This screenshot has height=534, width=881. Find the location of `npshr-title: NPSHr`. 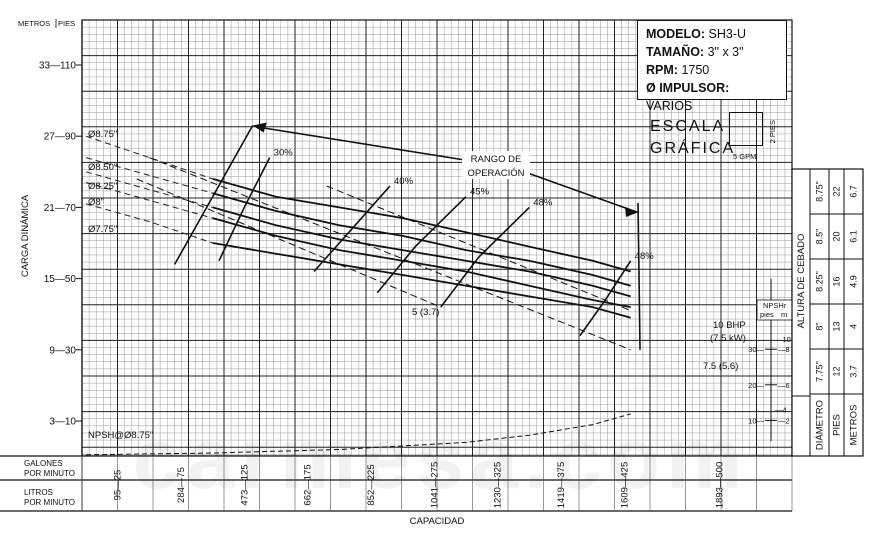

npshr-title: NPSHr is located at coordinates (775, 305).